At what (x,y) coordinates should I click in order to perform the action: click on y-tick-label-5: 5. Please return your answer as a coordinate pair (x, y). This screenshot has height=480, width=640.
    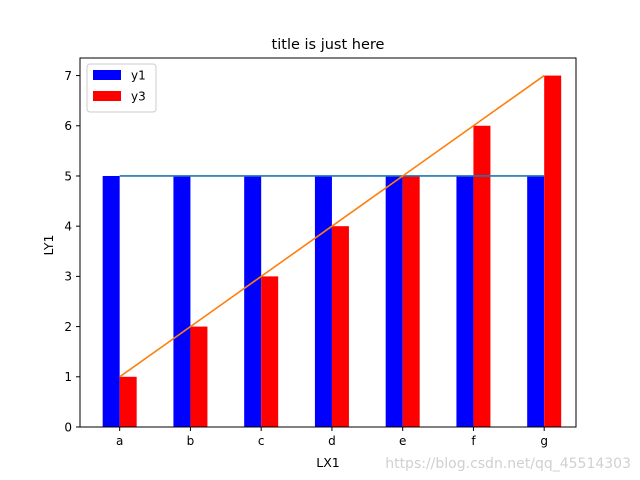
    Looking at the image, I should click on (68, 176).